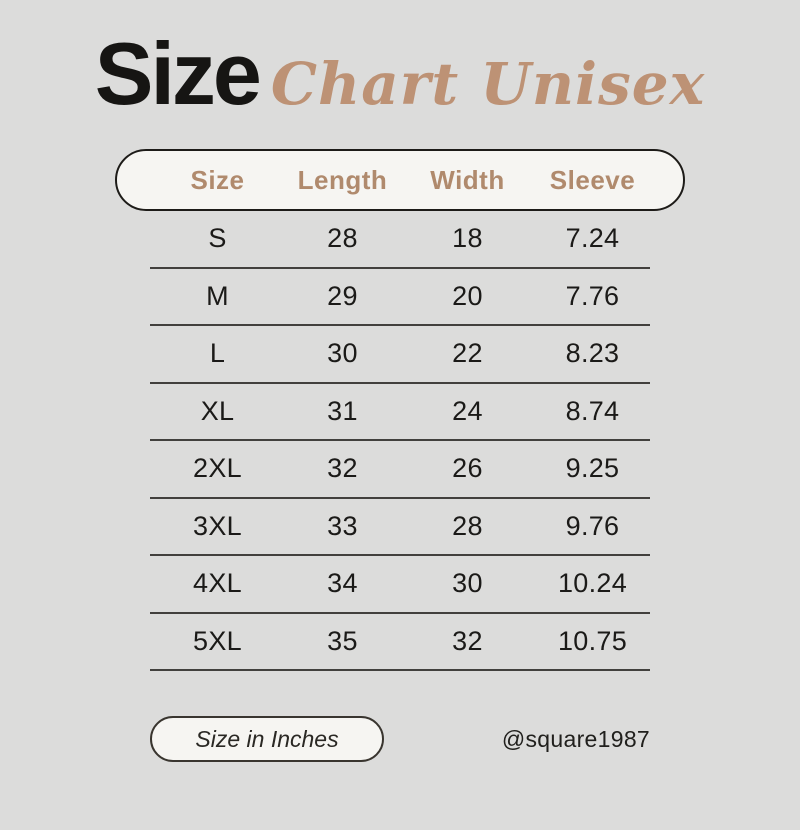 Image resolution: width=800 pixels, height=830 pixels. I want to click on value-cell: 9.76, so click(592, 525).